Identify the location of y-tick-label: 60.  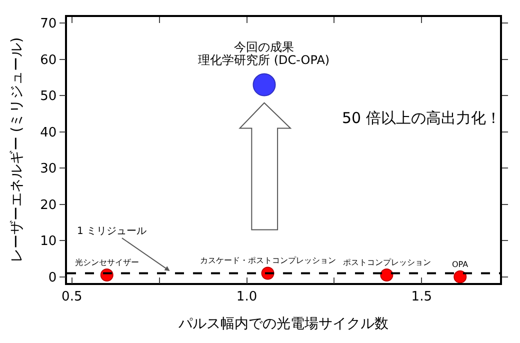
(48, 60).